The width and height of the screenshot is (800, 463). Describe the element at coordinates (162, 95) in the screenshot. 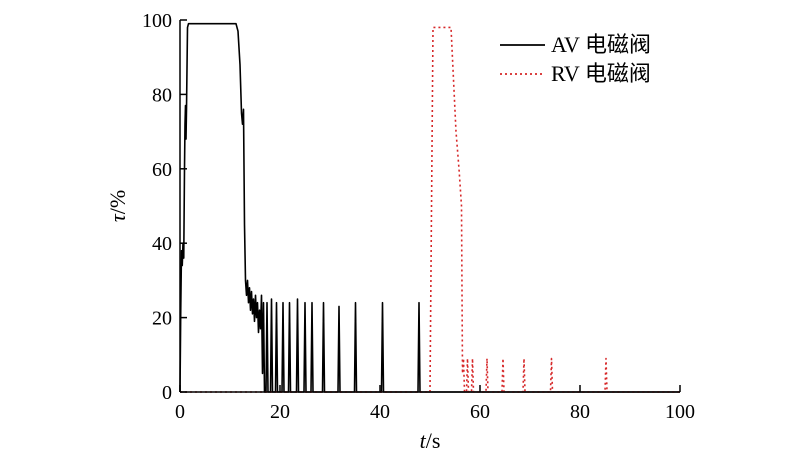

I see `y-tick-label: 80` at that location.